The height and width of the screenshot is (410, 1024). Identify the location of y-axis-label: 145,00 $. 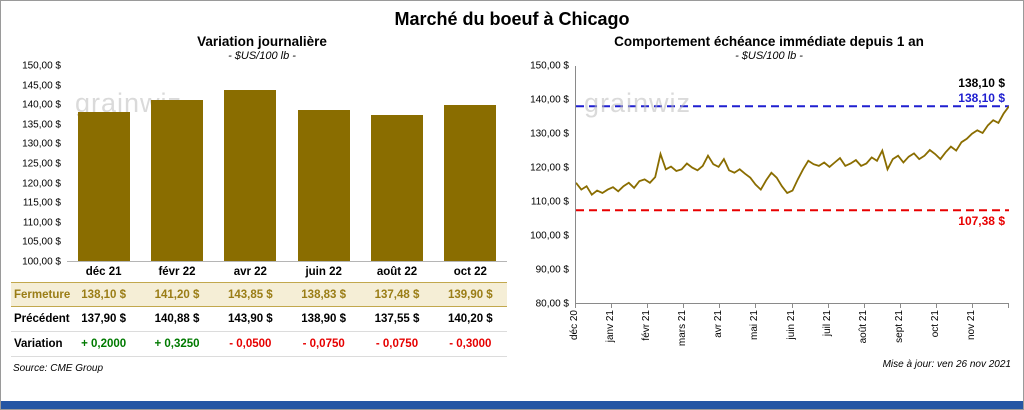
(41, 86).